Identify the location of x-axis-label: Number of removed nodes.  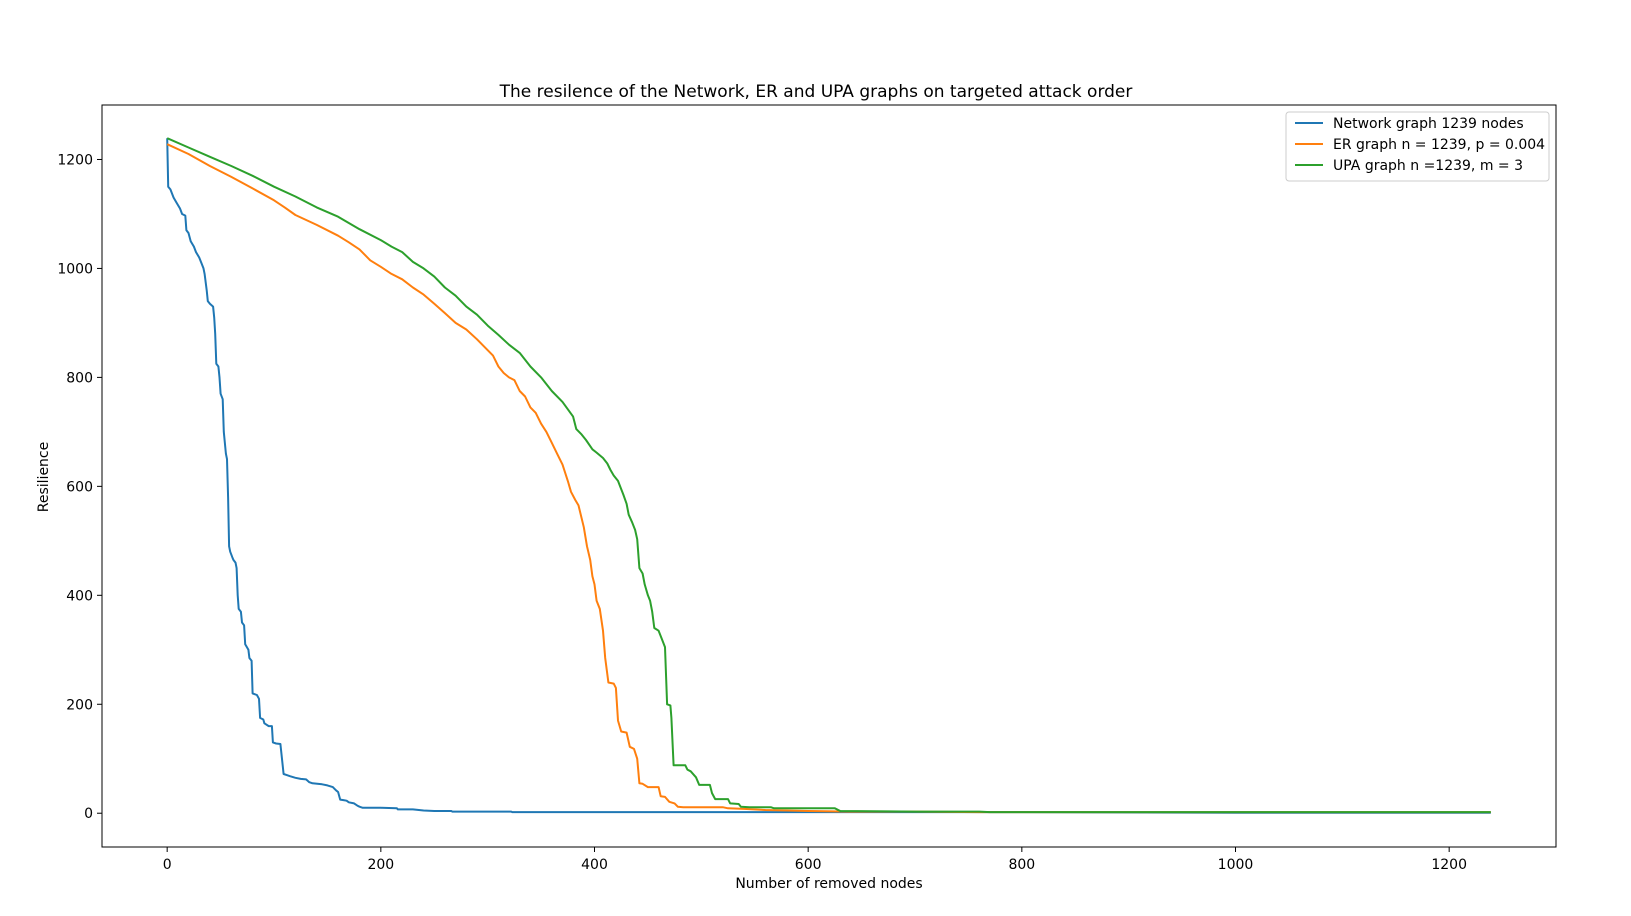
(828, 884).